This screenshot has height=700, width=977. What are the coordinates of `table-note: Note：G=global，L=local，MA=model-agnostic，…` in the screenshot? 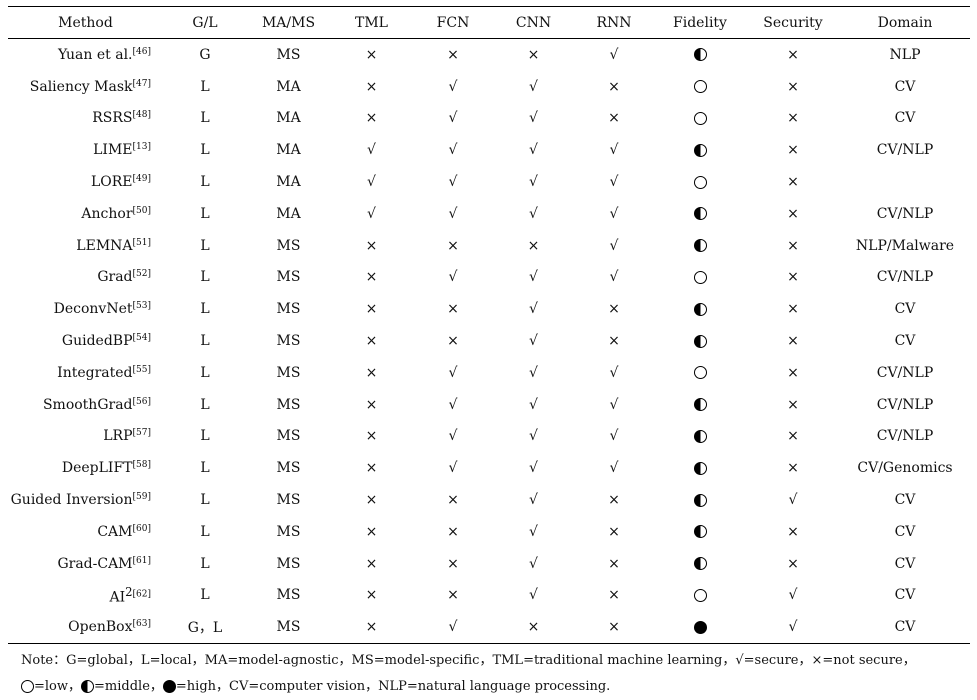 It's located at (496, 674).